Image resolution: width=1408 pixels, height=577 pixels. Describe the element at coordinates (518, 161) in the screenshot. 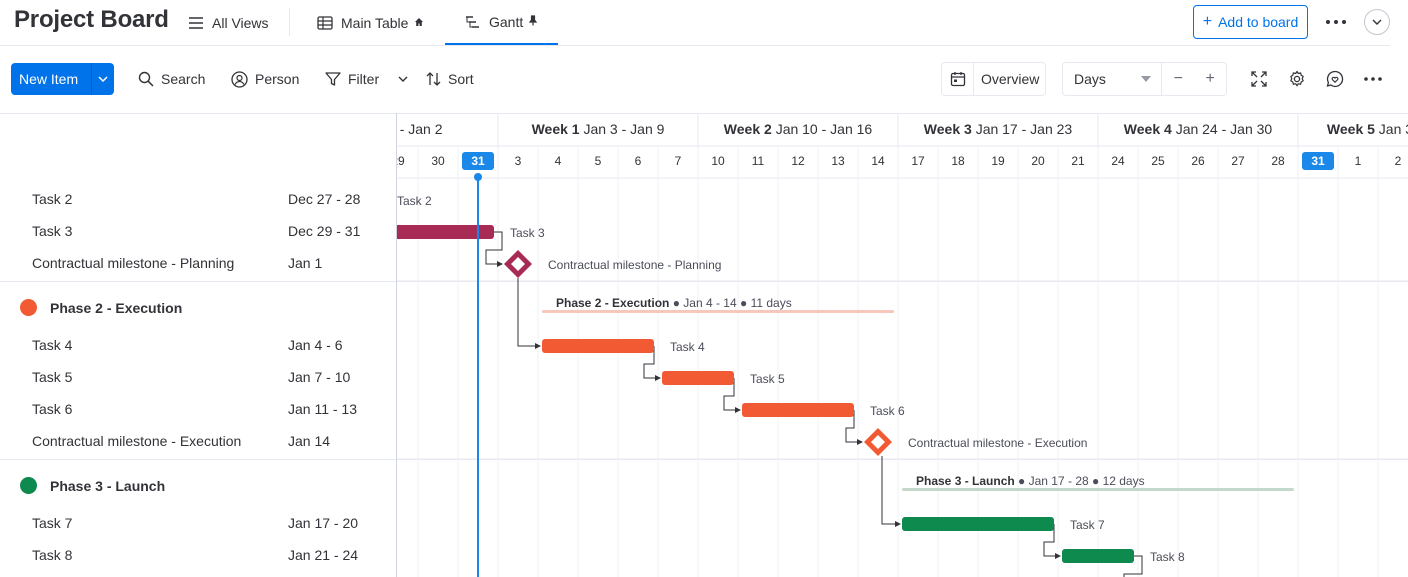

I see `day-label: 3` at that location.